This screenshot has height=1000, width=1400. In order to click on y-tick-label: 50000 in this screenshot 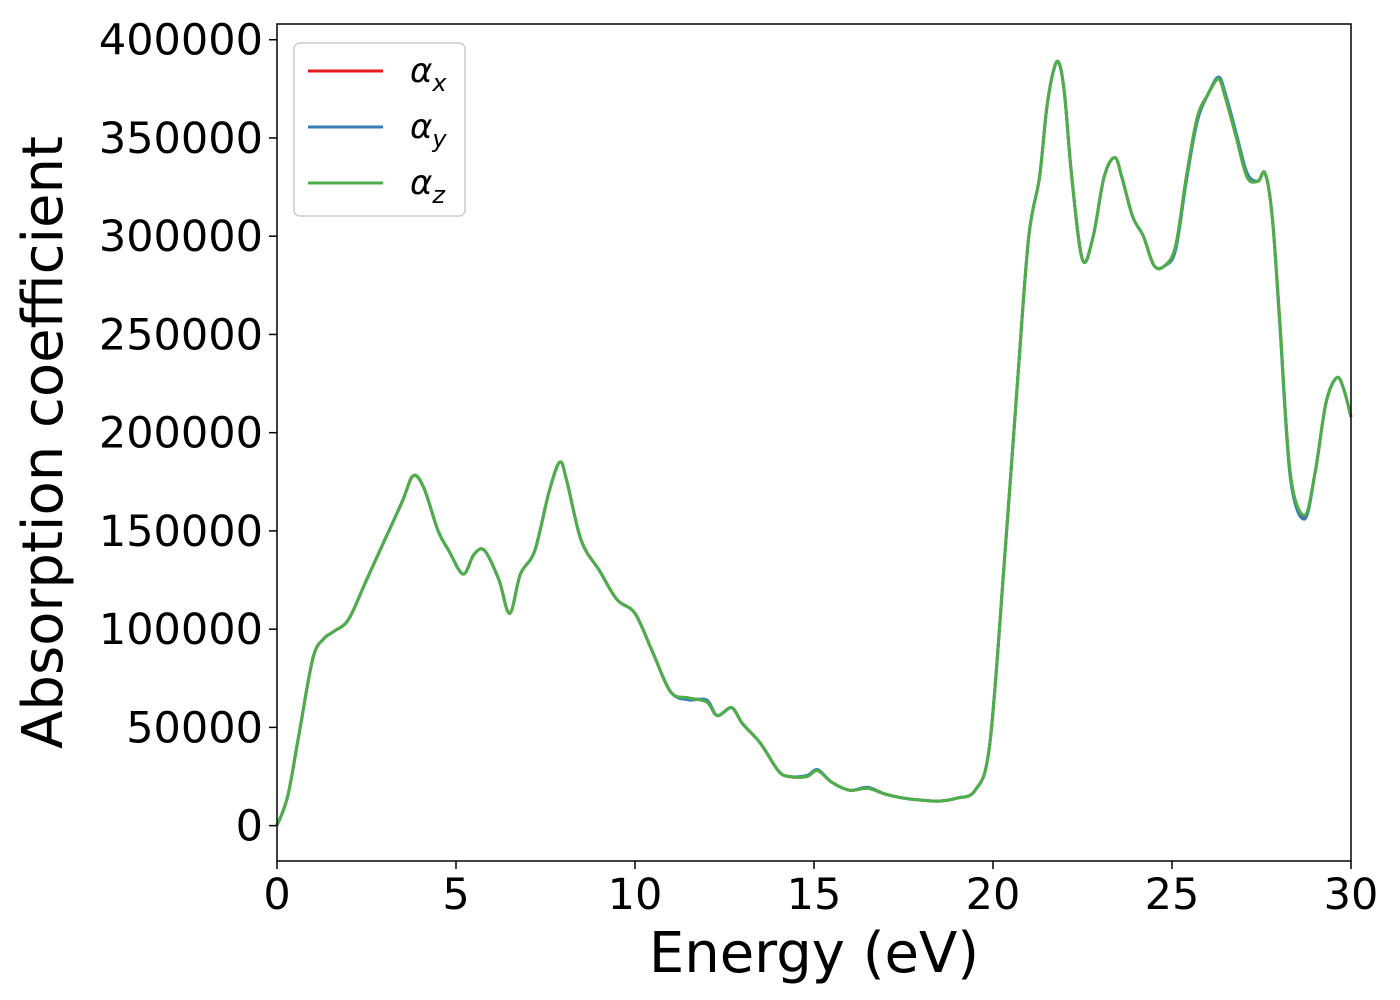, I will do `click(194, 728)`.